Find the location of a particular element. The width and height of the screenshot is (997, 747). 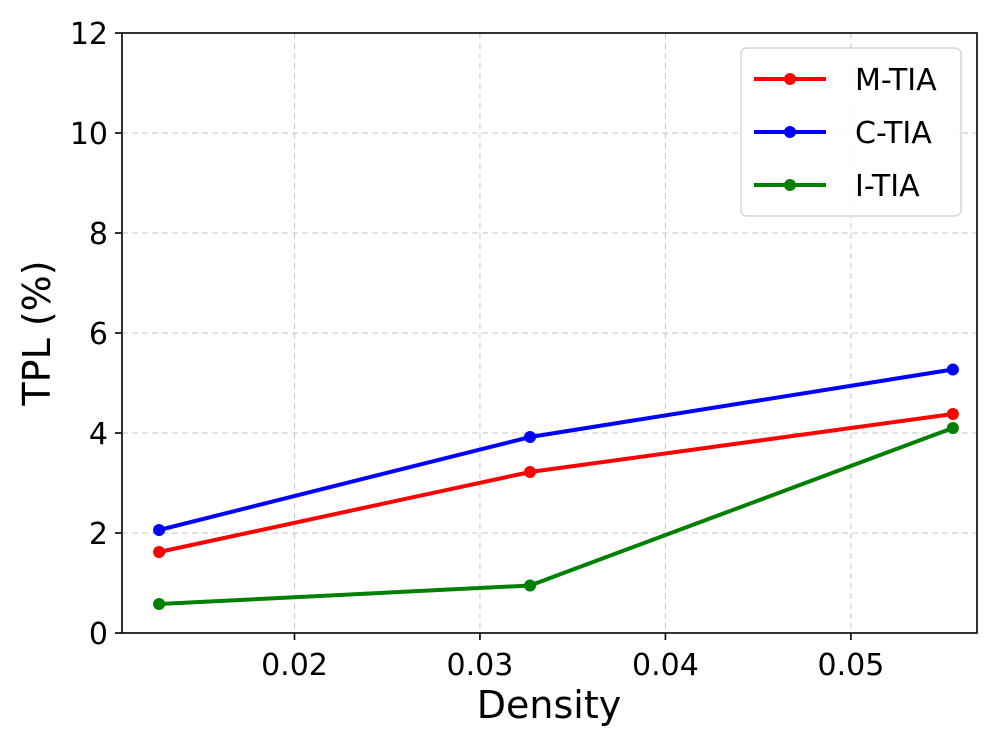

legend: M-TIA C-TIA I-TIA is located at coordinates (851, 132).